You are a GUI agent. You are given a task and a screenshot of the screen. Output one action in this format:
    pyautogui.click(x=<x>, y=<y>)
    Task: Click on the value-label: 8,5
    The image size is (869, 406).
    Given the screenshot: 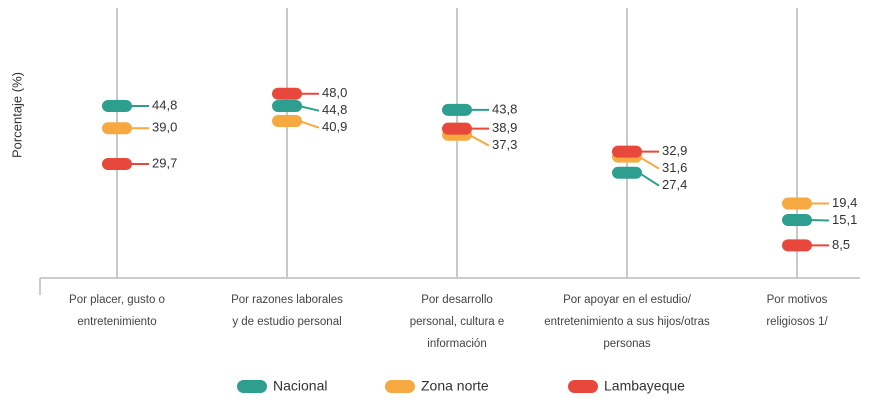 What is the action you would take?
    pyautogui.click(x=841, y=244)
    